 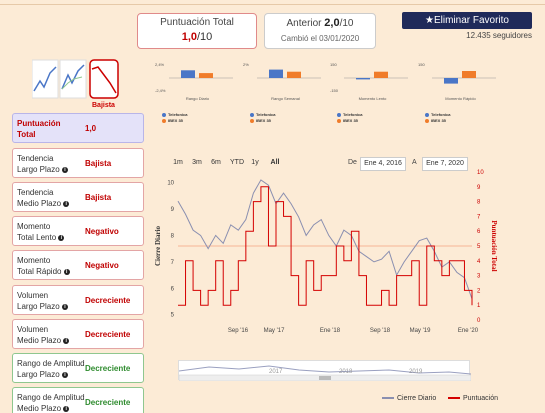 What do you see at coordinates (414, 162) in the screenshot?
I see `date-to-label: A` at bounding box center [414, 162].